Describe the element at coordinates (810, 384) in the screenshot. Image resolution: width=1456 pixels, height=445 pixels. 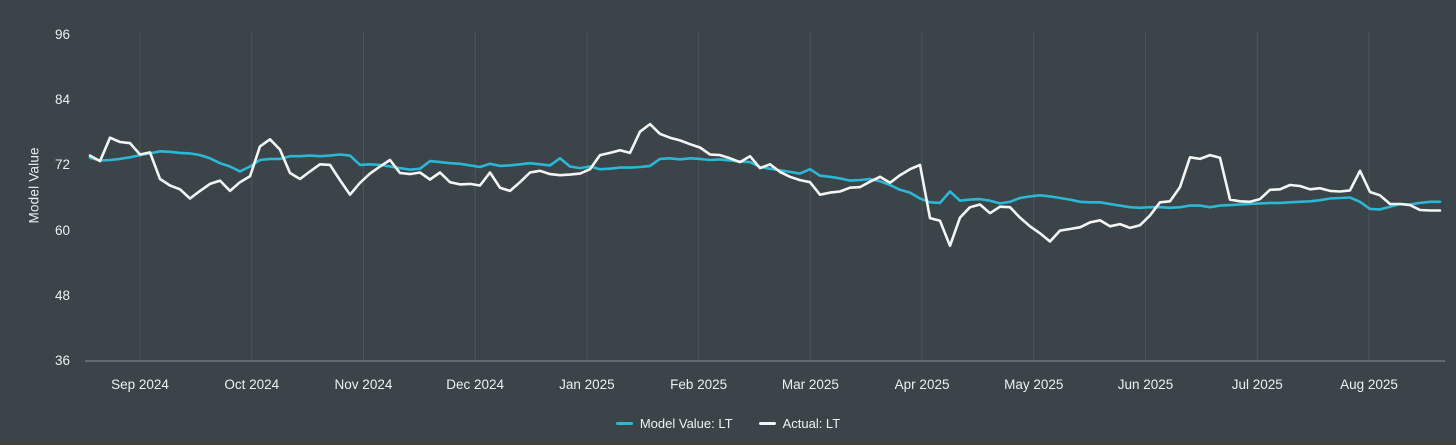
I see `x-tick-label: Mar 2025` at that location.